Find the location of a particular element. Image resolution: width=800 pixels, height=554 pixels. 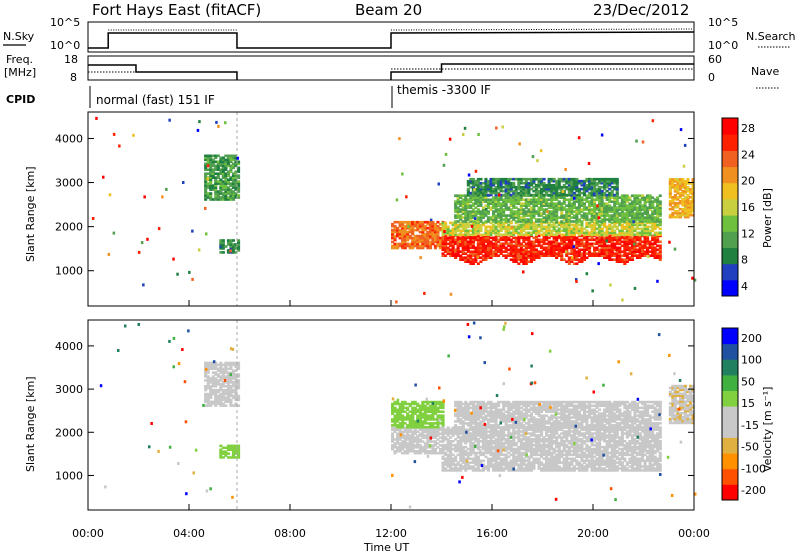

colorbar-tick-label: 24 is located at coordinates (748, 154).